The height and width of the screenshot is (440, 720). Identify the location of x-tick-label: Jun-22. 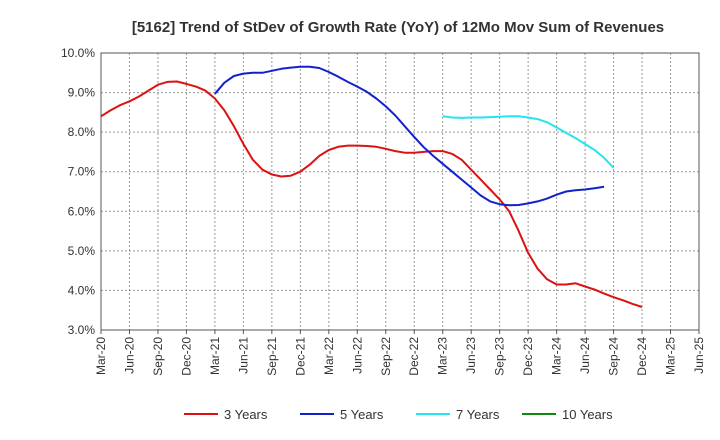
(357, 355).